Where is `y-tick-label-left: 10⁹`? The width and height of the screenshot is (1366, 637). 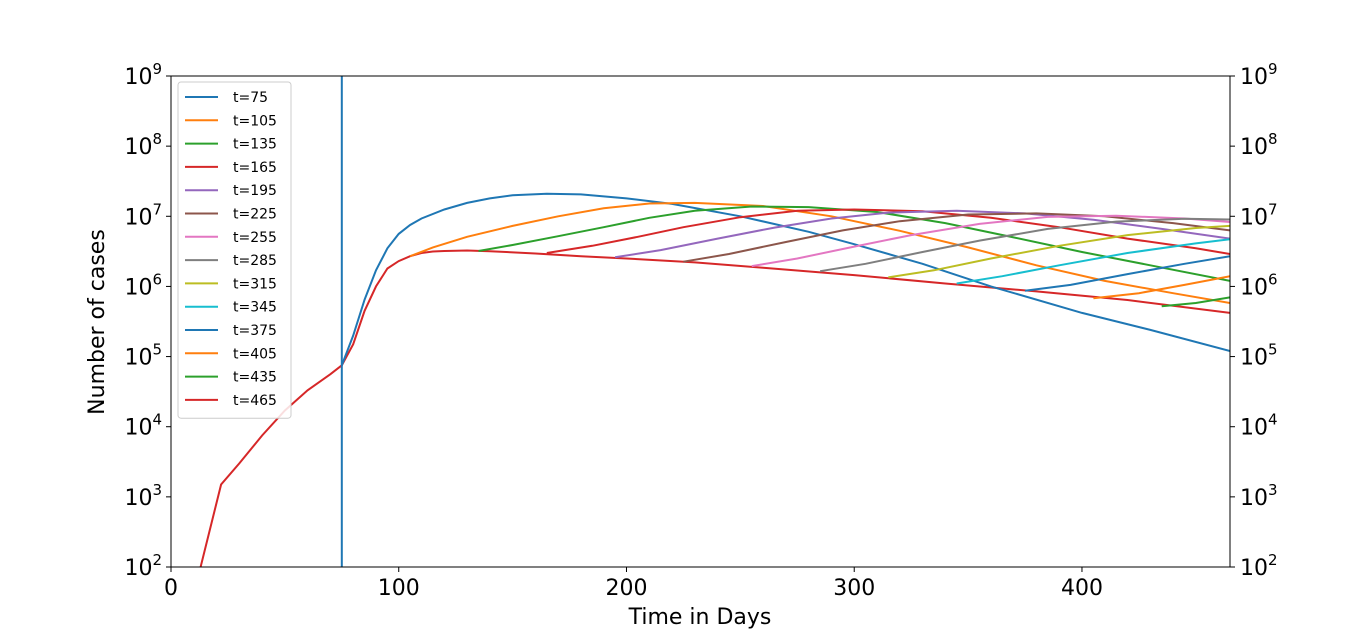
y-tick-label-left: 10⁹ is located at coordinates (143, 75).